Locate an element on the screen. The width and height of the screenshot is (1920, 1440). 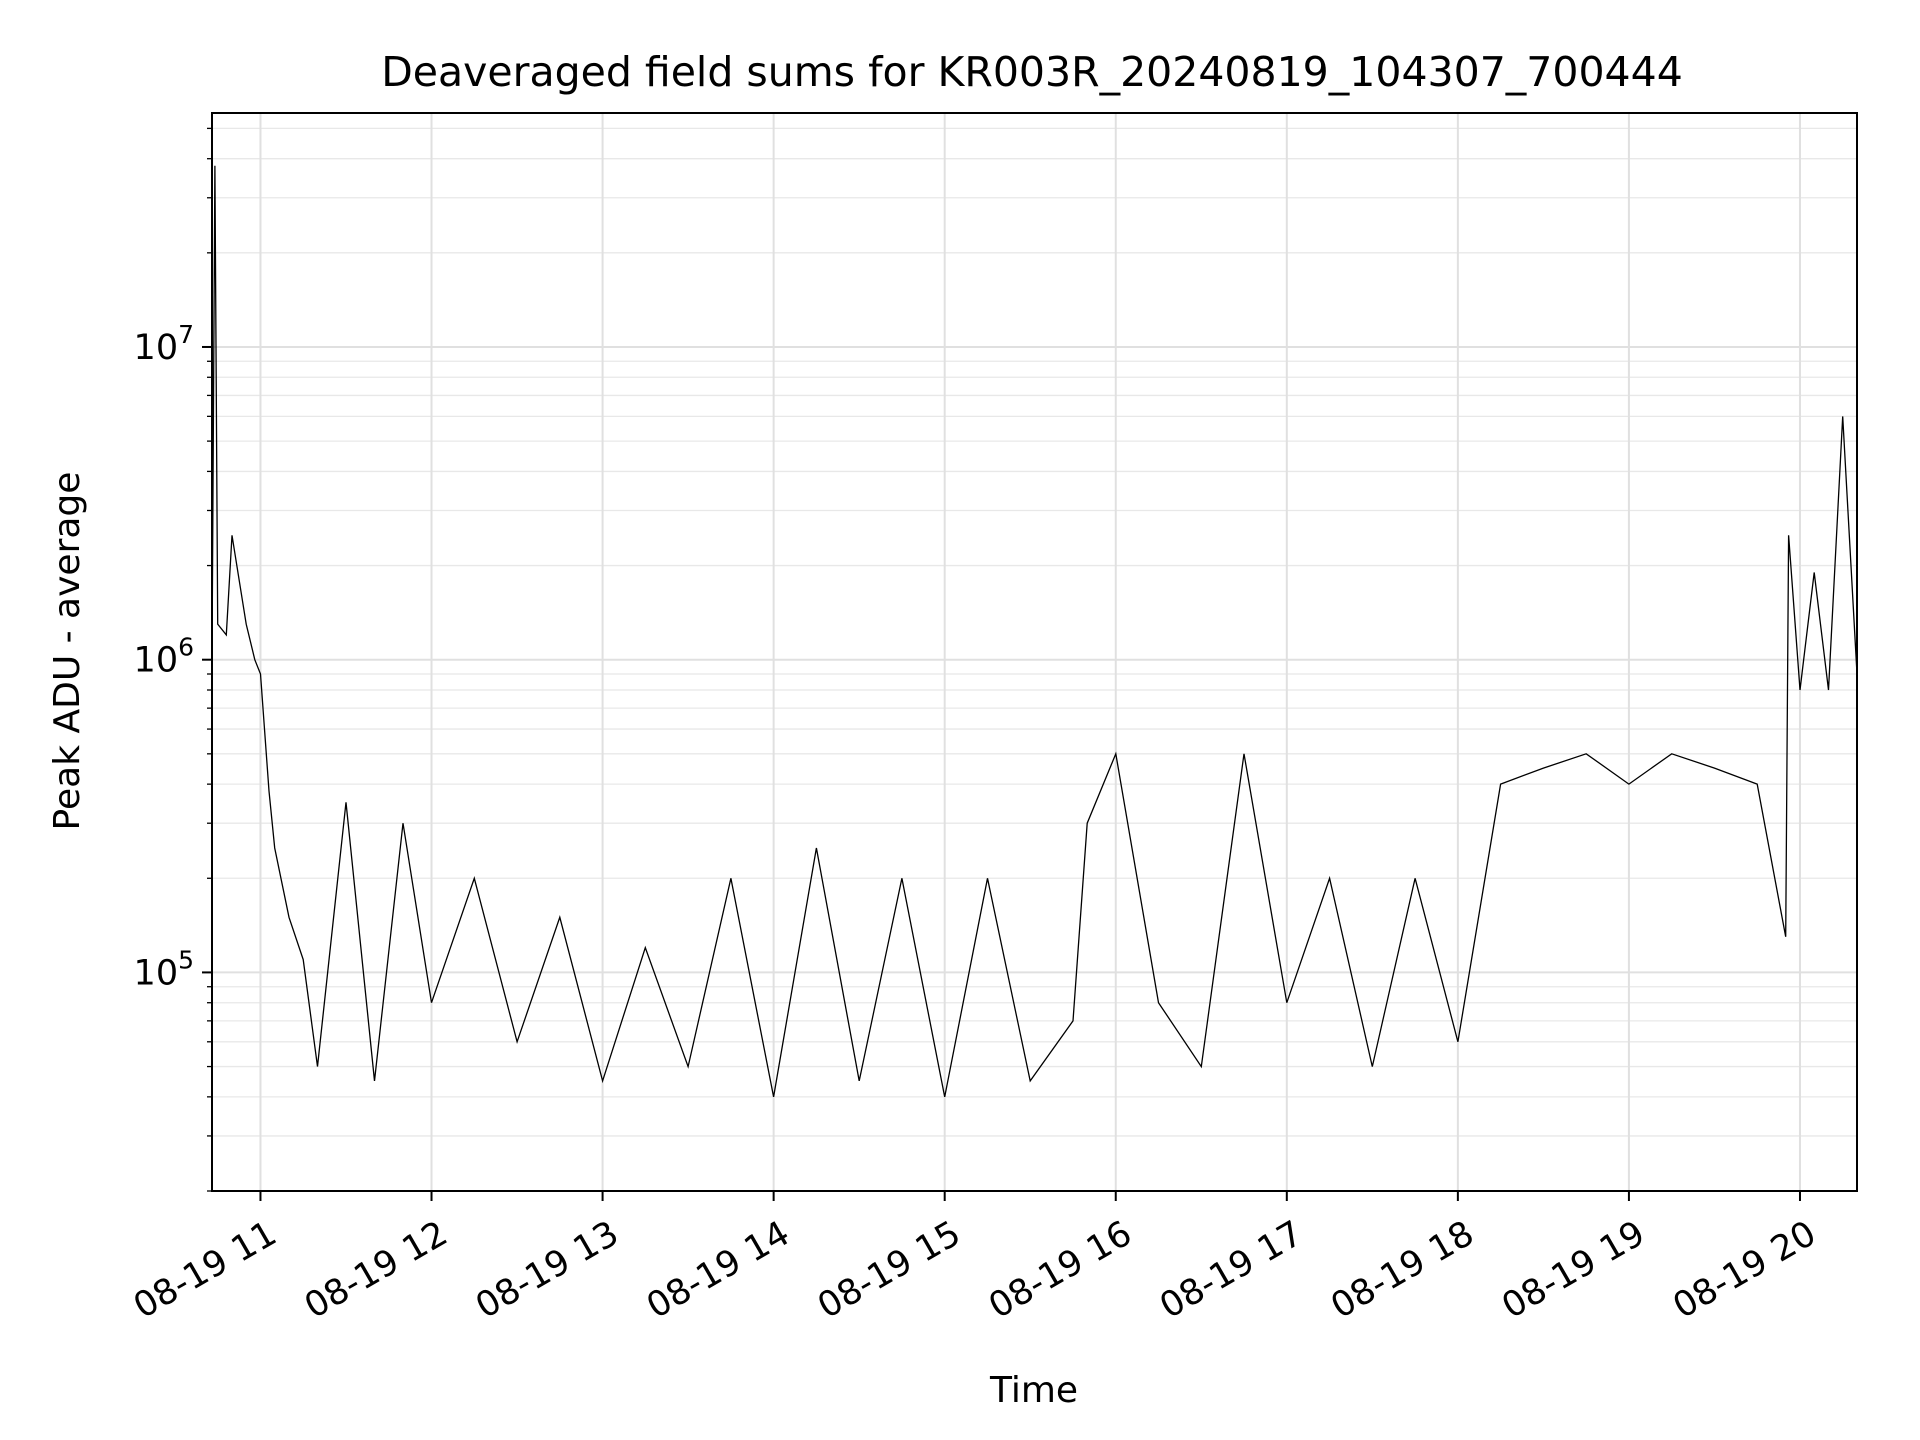
y-axis: 10⁵ 10⁶ 10⁷ is located at coordinates (173, 659).